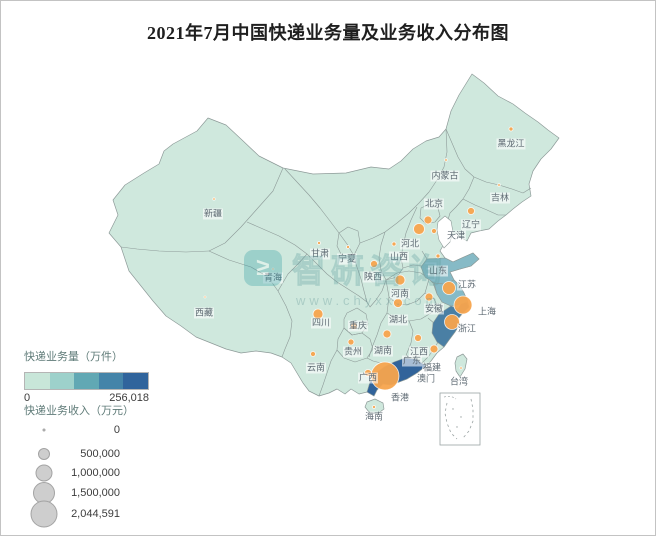  Describe the element at coordinates (449, 288) in the screenshot. I see `revenue-bubble-江苏` at that location.